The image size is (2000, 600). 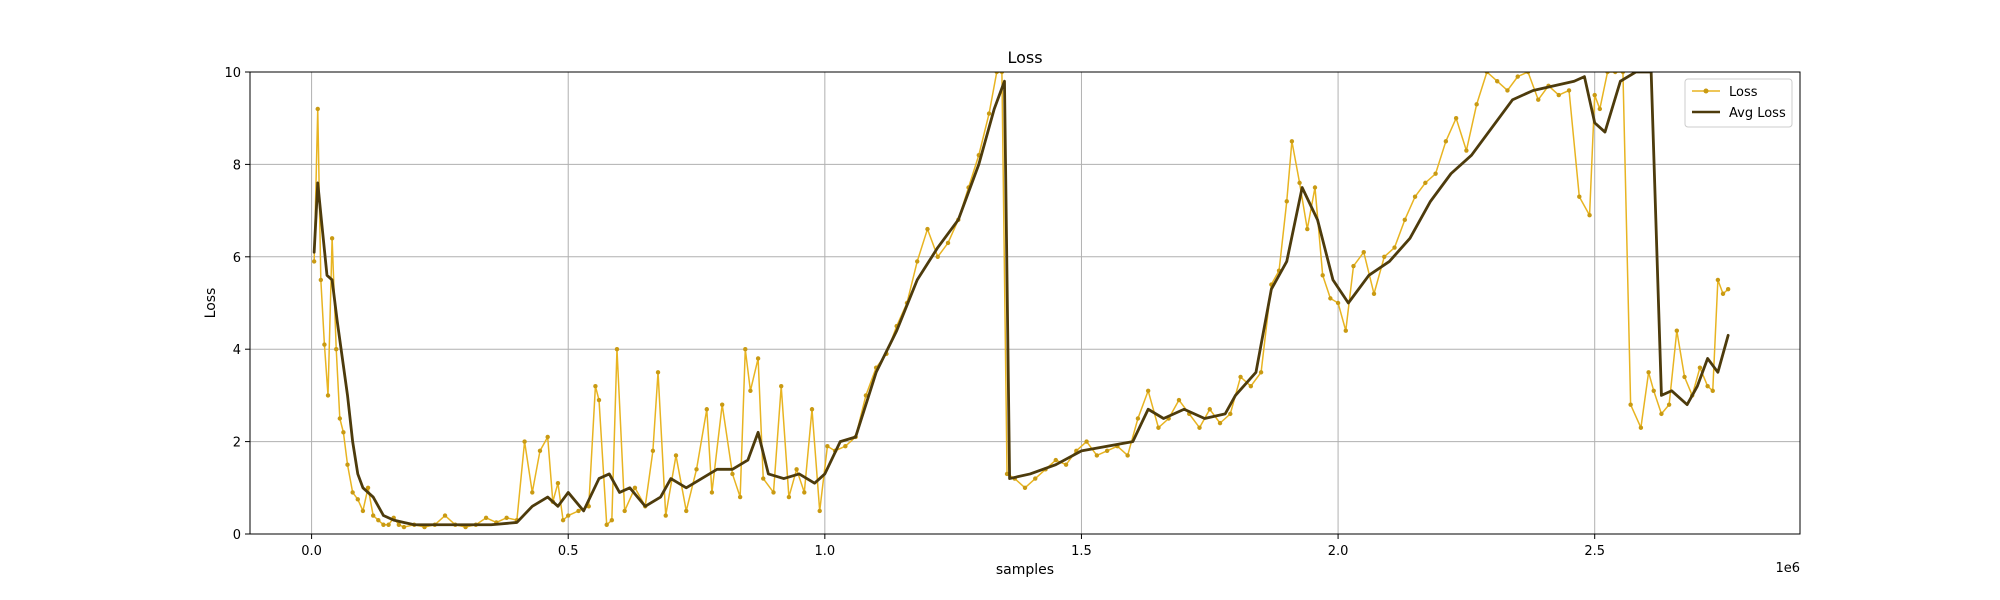 What do you see at coordinates (311, 551) in the screenshot?
I see `x-tick-label: 0.0` at bounding box center [311, 551].